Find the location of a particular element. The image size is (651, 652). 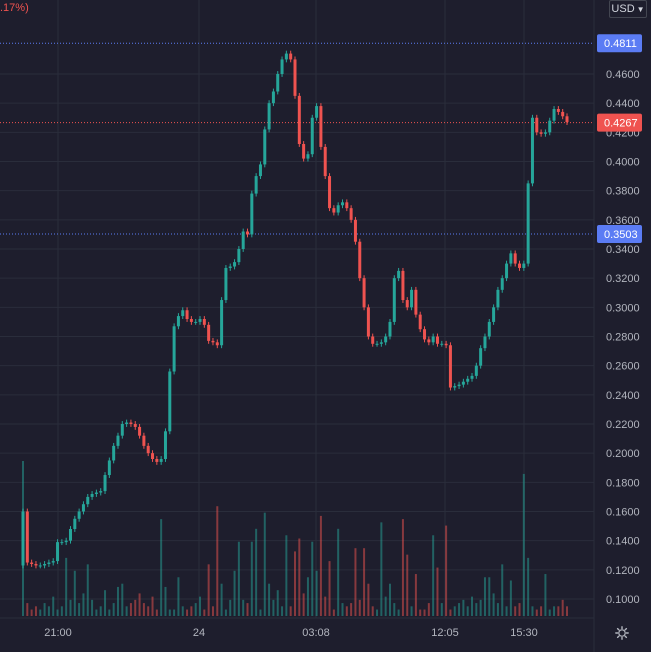

price-marker-badges: 0.4811 0.4267 0.3503 is located at coordinates (619, 138).